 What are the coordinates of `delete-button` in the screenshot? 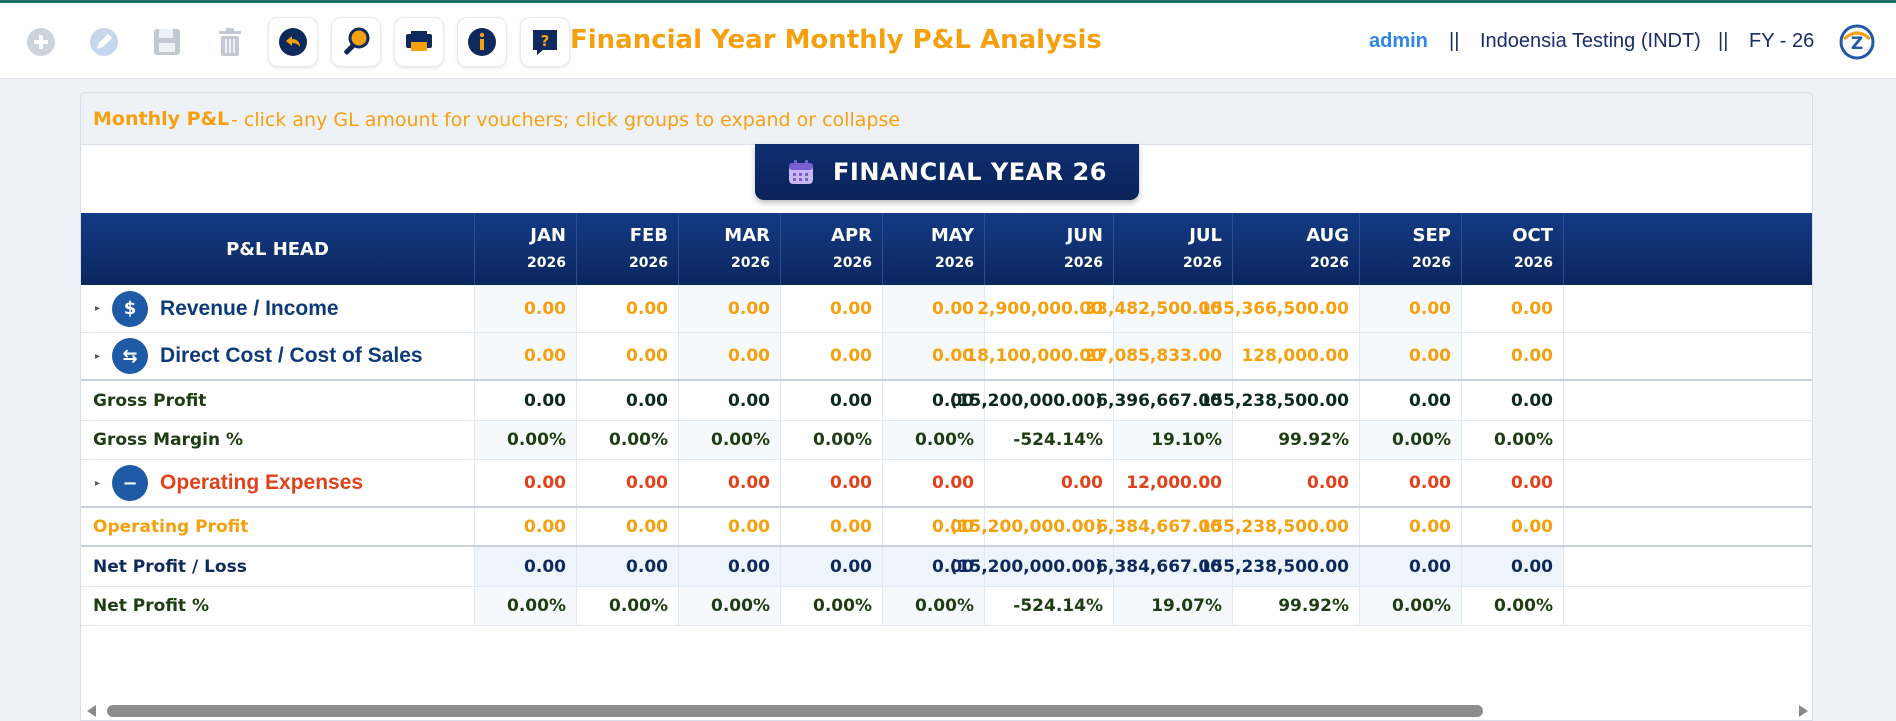 It's located at (230, 42).